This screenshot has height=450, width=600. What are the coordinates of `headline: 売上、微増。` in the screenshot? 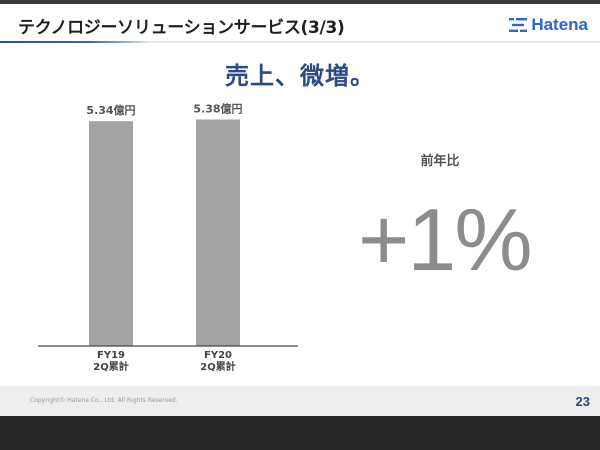 It's located at (300, 76).